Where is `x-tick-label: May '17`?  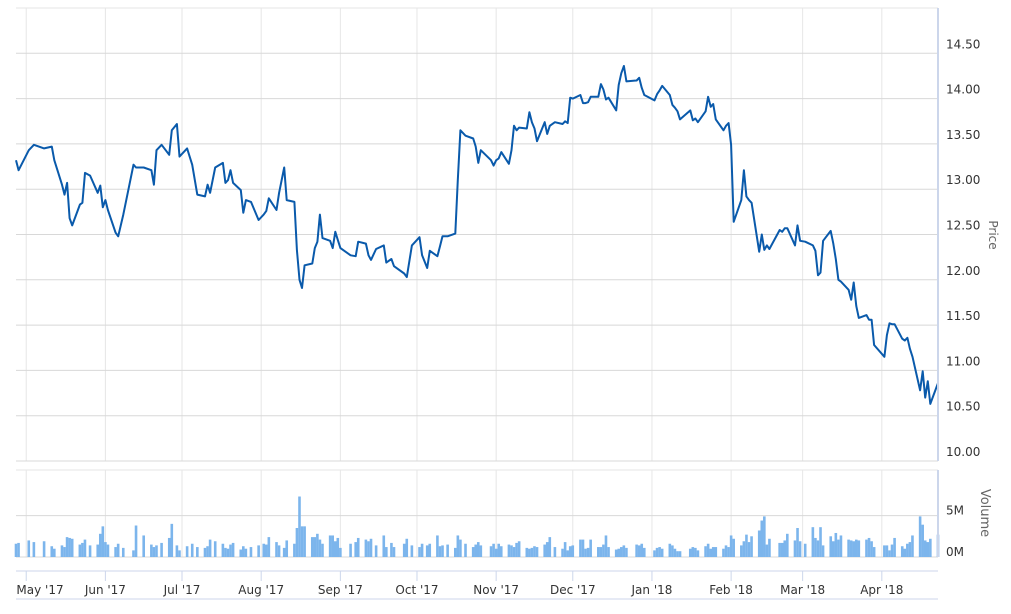 x-tick-label: May '17 is located at coordinates (39, 590).